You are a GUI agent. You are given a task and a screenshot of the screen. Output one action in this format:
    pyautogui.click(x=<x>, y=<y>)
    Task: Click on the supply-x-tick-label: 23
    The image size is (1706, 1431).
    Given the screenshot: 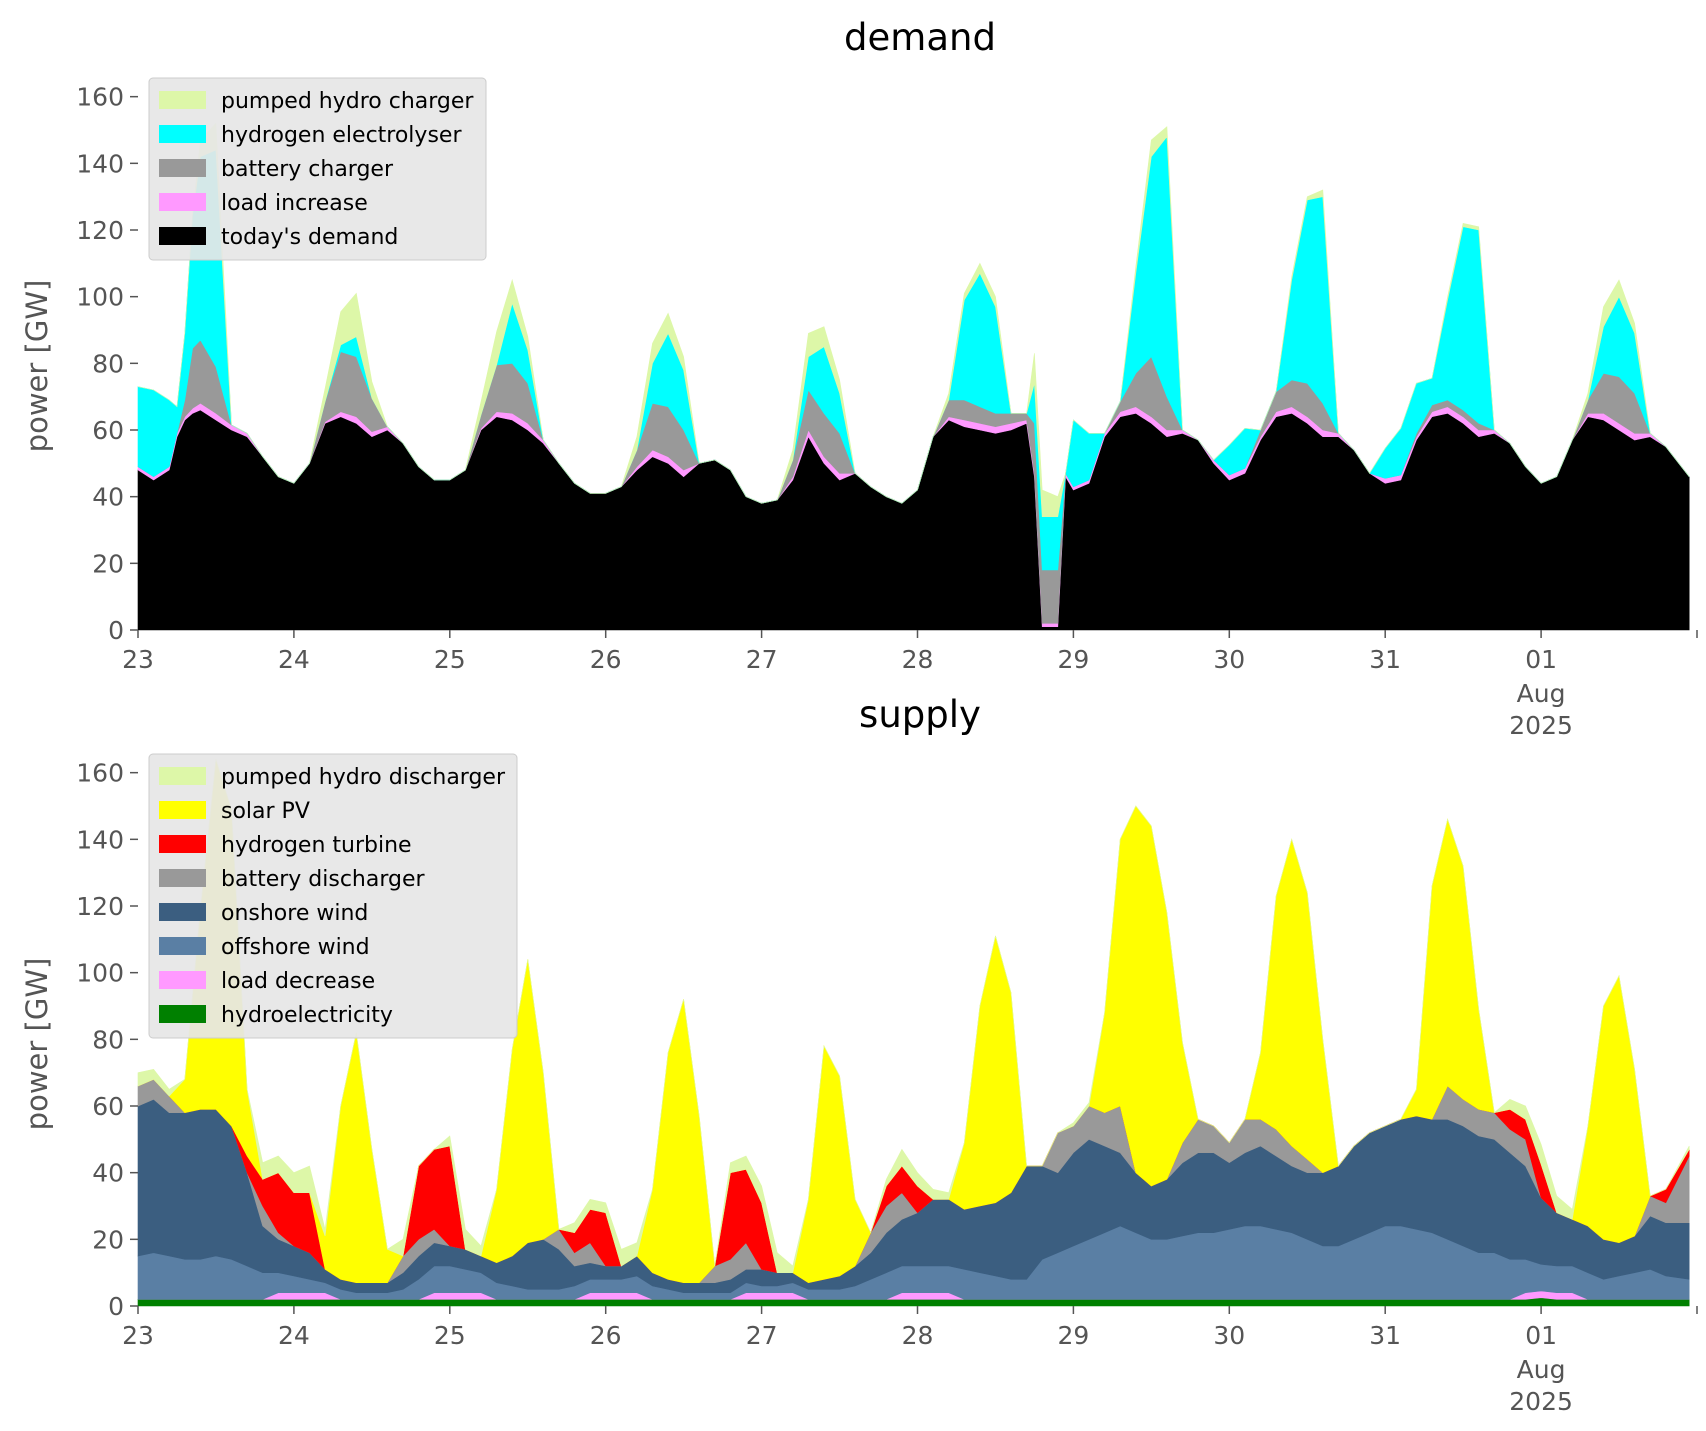 What is the action you would take?
    pyautogui.click(x=138, y=1335)
    